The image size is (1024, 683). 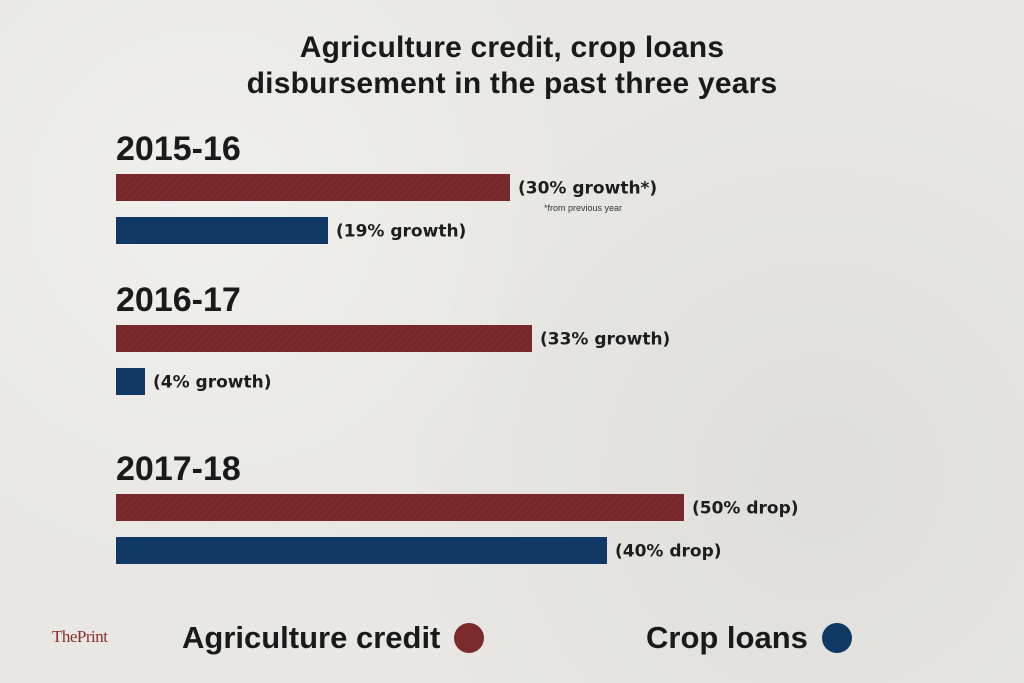 What do you see at coordinates (178, 300) in the screenshot?
I see `group-label-2016-17: 2016-17` at bounding box center [178, 300].